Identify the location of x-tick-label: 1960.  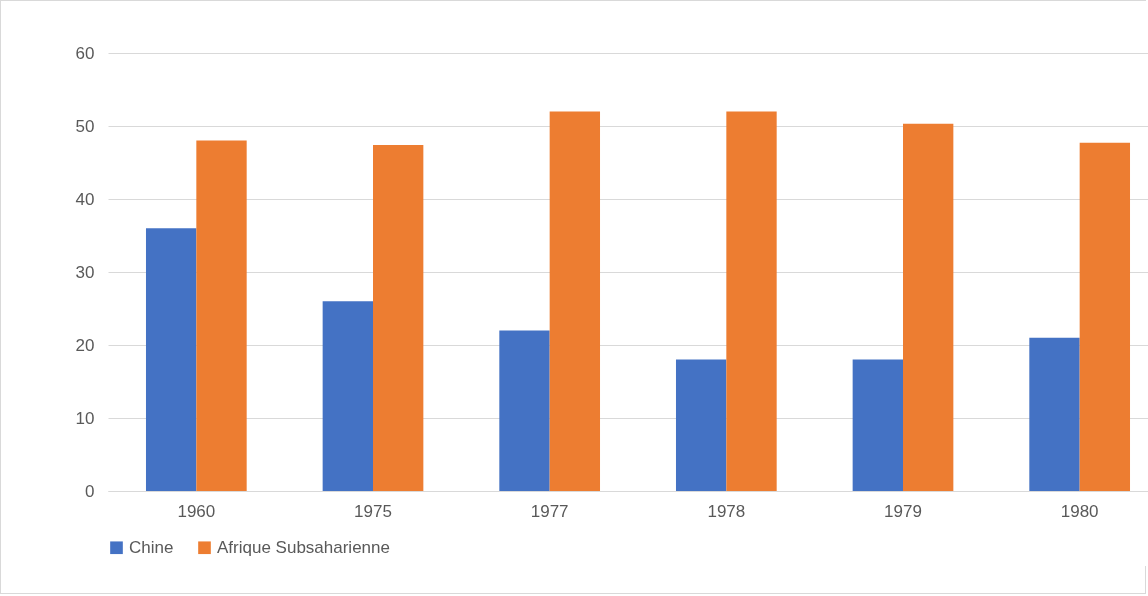
(196, 511).